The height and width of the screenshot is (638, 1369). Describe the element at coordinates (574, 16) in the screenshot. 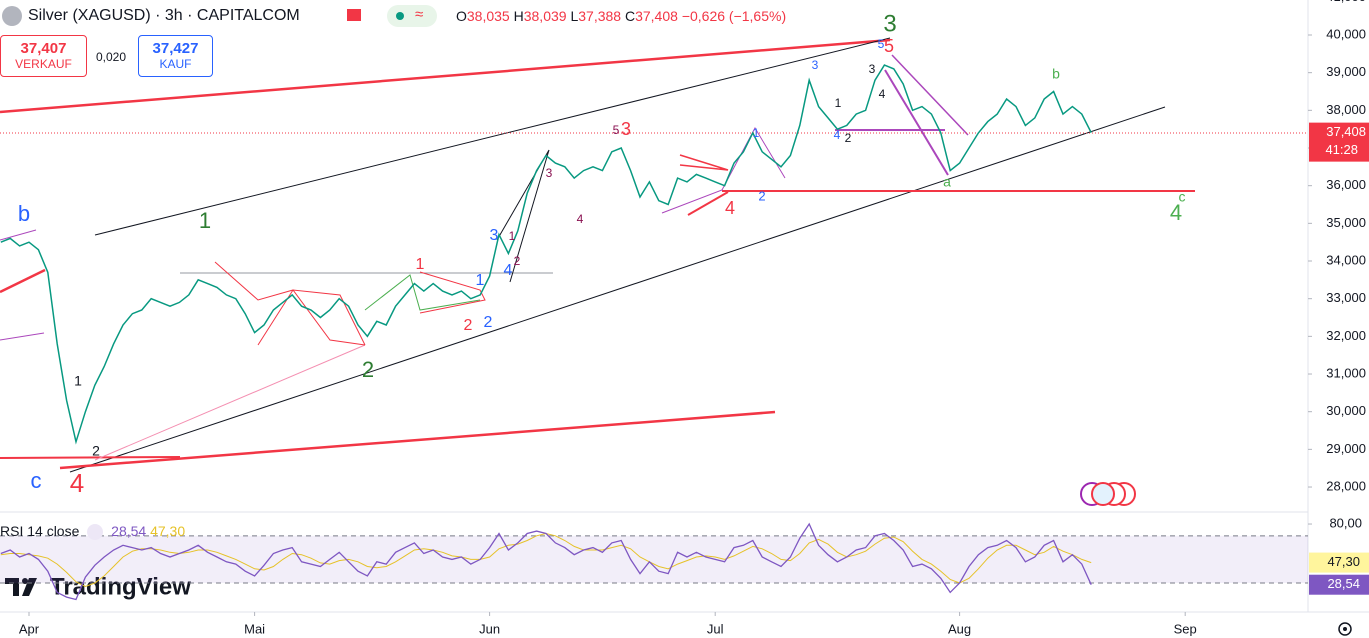

I see `ohlc-label: L` at that location.